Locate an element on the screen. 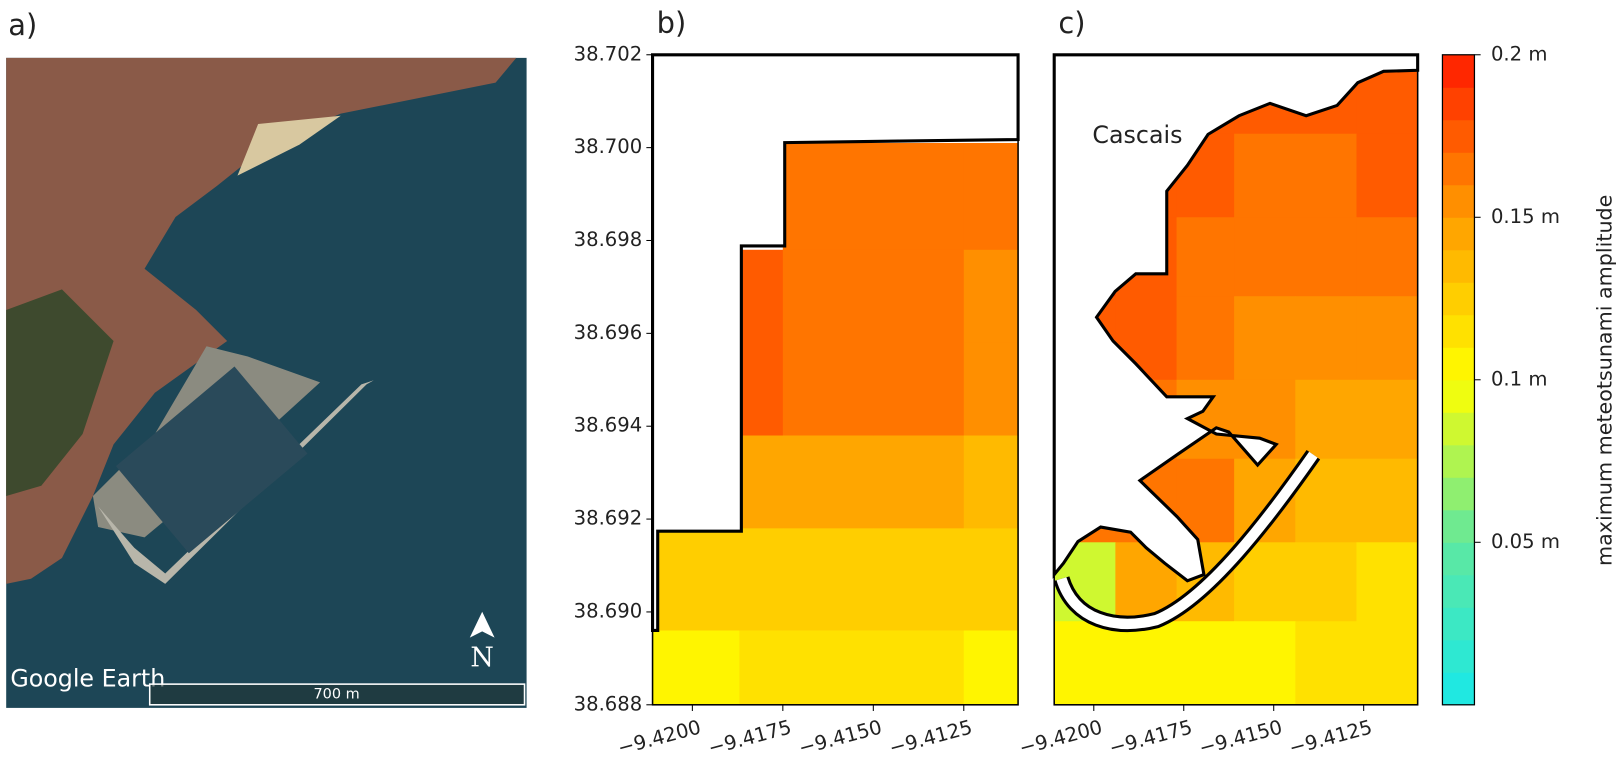 Image resolution: width=1619 pixels, height=773 pixels. colorbar-tick-label: 0.15 m is located at coordinates (1525, 216).